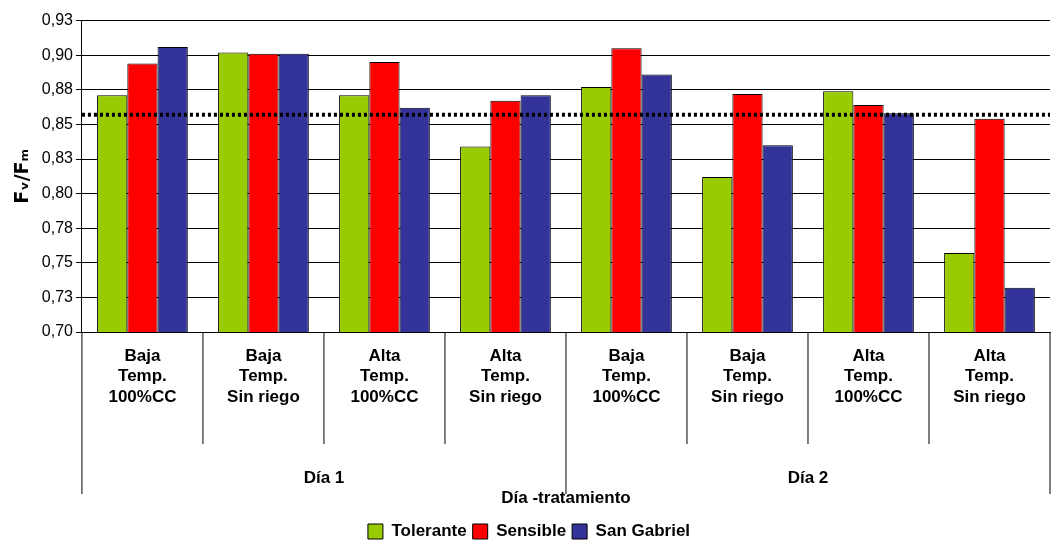 This screenshot has height=558, width=1064. I want to click on y-axis-title: Fᵥ/Fₘ, so click(21, 176).